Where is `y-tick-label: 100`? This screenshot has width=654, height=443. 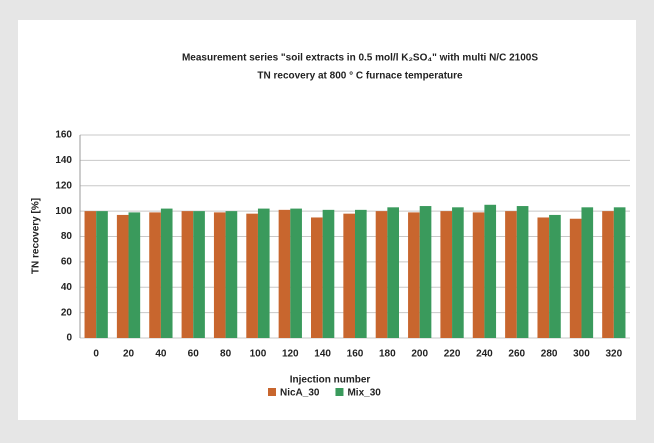
y-tick-label: 100 is located at coordinates (63, 211).